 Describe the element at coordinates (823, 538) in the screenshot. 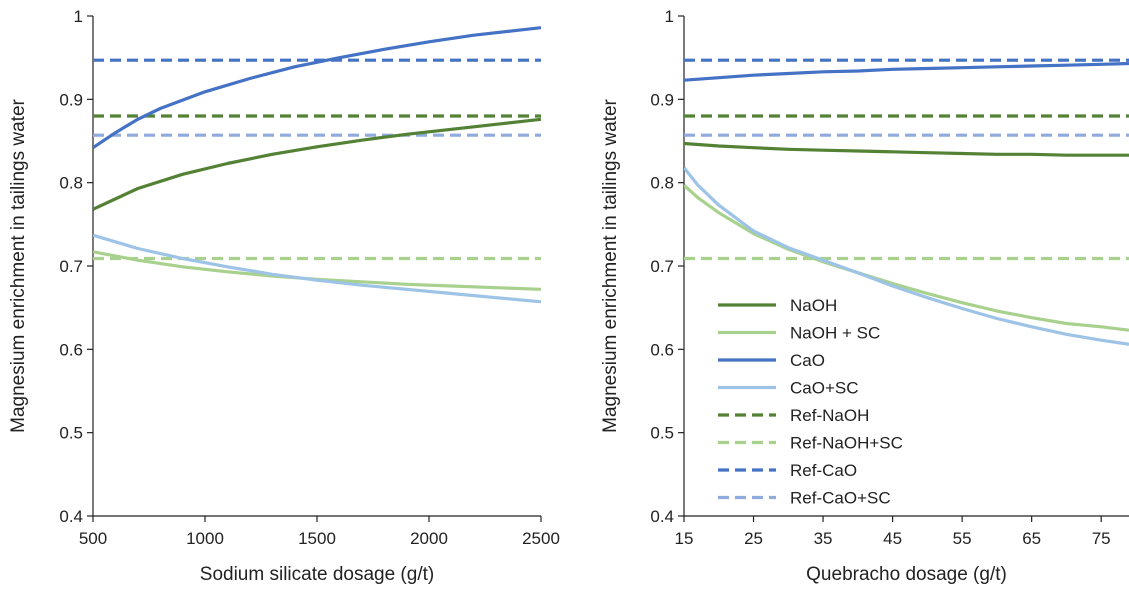

I see `x-tick-label: 35` at that location.